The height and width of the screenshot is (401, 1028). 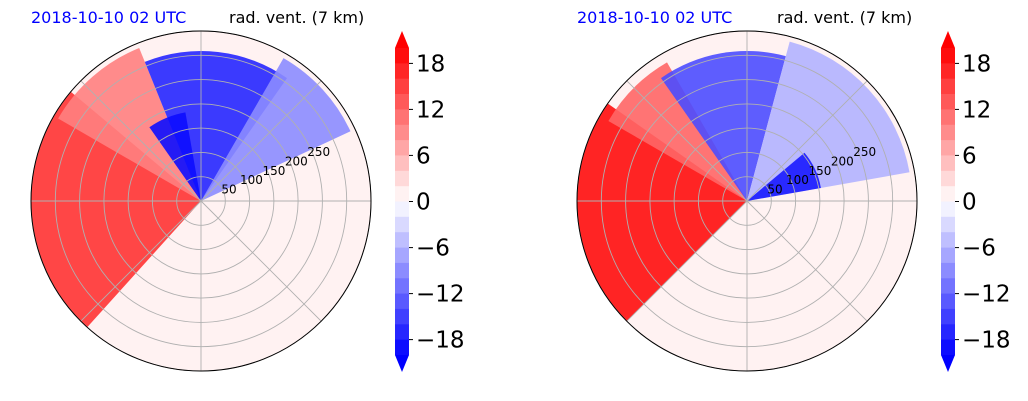 I want to click on panel-1-time-title: 2018-10-10 02 UTC, so click(x=109, y=17).